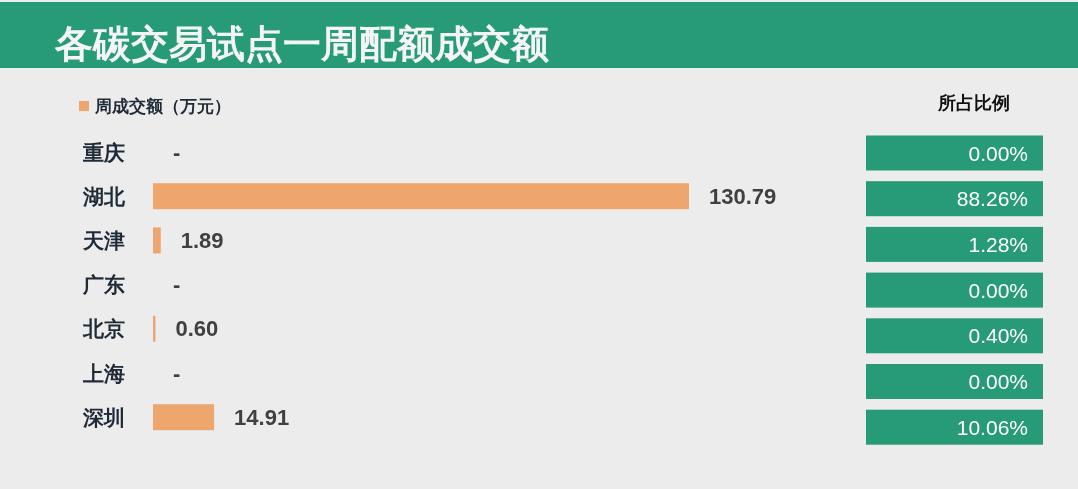  I want to click on value-label: 130.79, so click(743, 196).